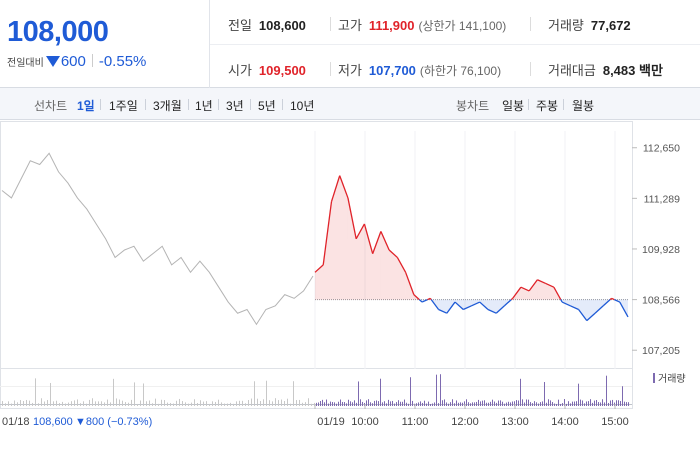 The image size is (700, 450). What do you see at coordinates (460, 71) in the screenshot?
I see `stat-limit: (하한가 76,100)` at bounding box center [460, 71].